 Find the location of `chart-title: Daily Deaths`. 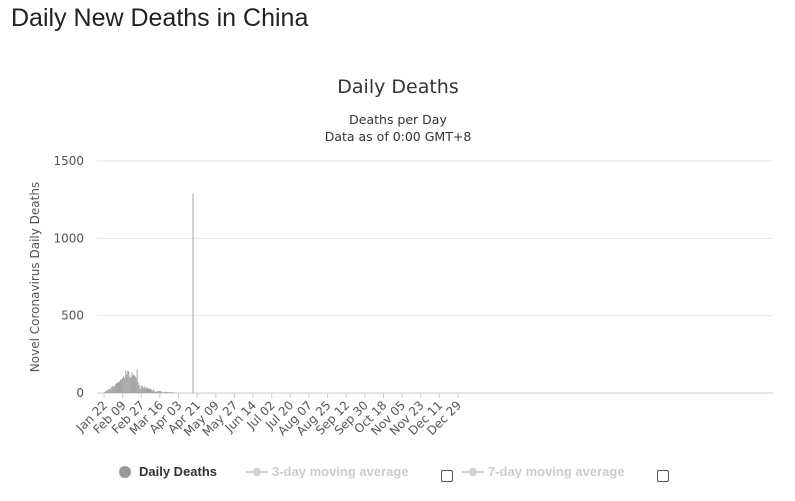

chart-title: Daily Deaths is located at coordinates (397, 87).